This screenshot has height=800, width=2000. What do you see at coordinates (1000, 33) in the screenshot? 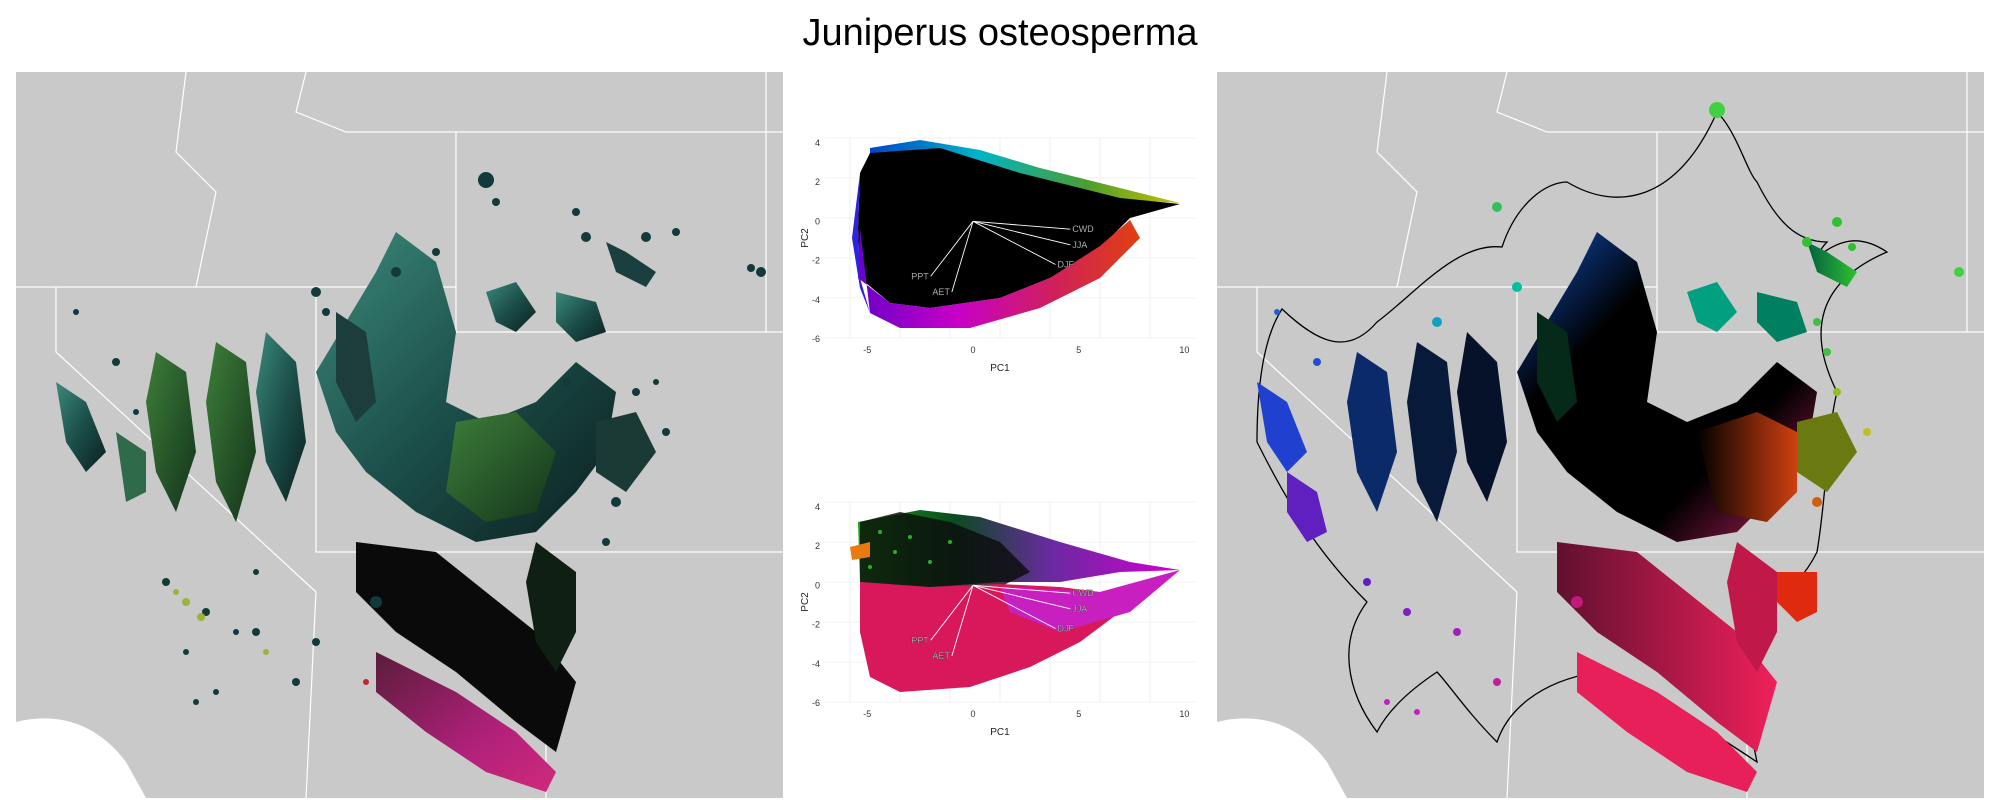
I see `figure-title: Juniperus osteosperma` at bounding box center [1000, 33].